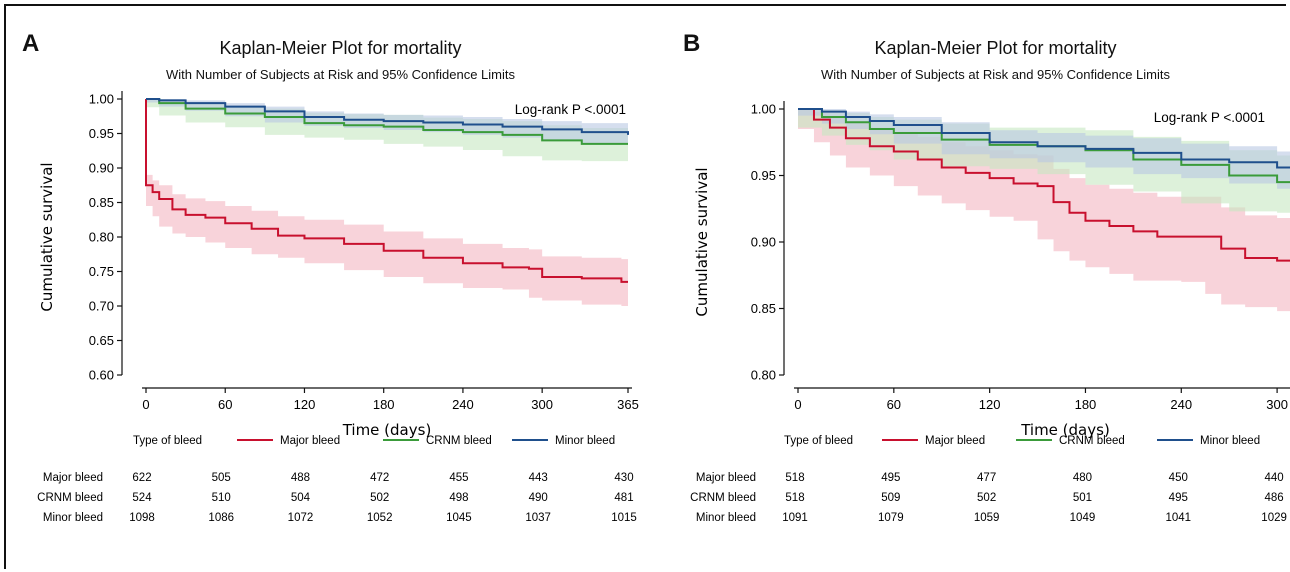 This screenshot has height=572, width=1290. Describe the element at coordinates (380, 518) in the screenshot. I see `at-risk-count: 1052` at that location.